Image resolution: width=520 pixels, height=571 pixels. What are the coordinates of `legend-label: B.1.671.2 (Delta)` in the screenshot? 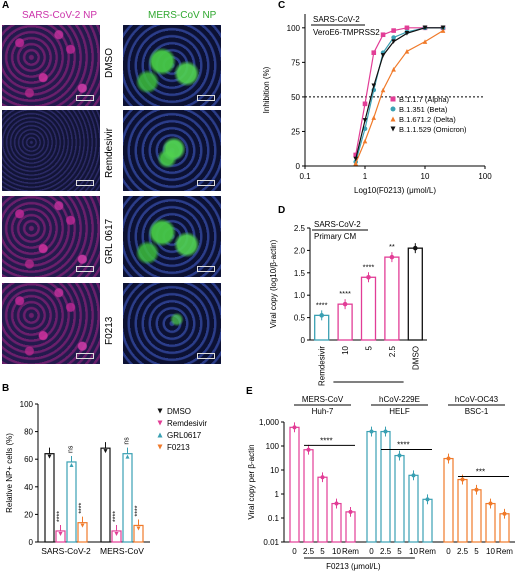 It's located at (427, 119).